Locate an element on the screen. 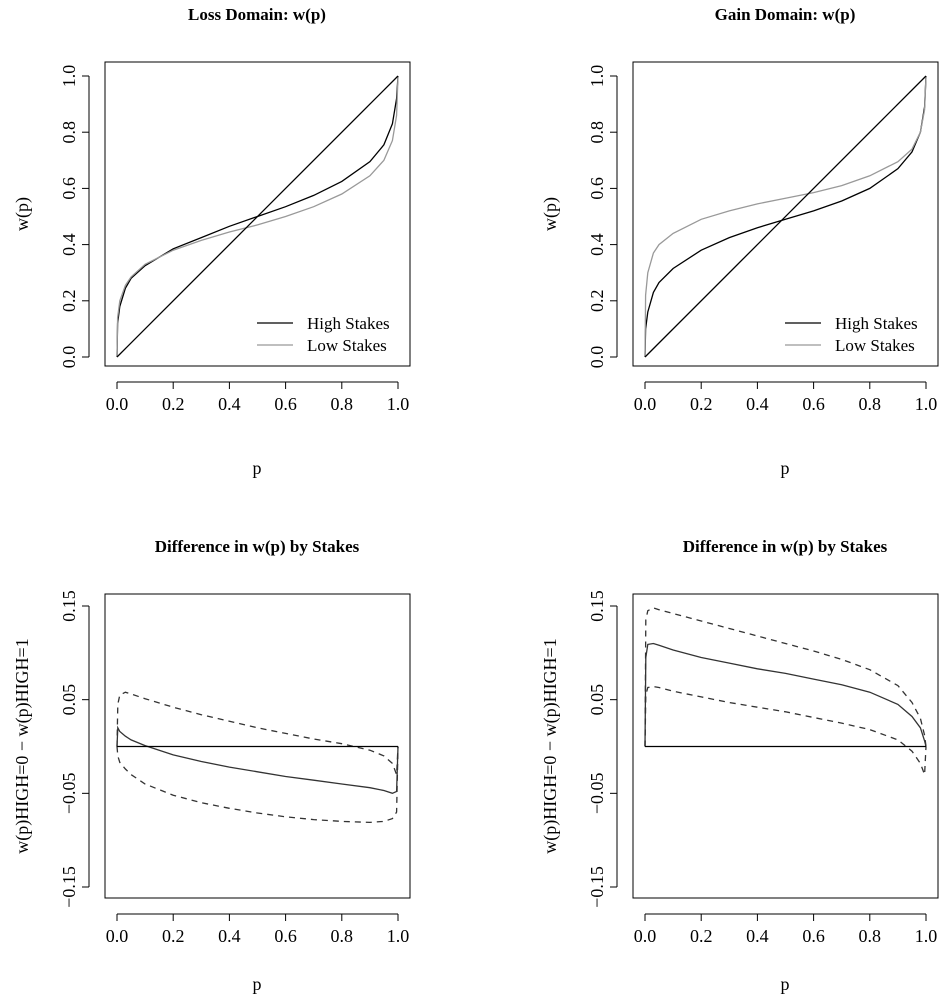 This screenshot has height=1003, width=943. chart-title: Gain Domain: w(p) is located at coordinates (785, 14).